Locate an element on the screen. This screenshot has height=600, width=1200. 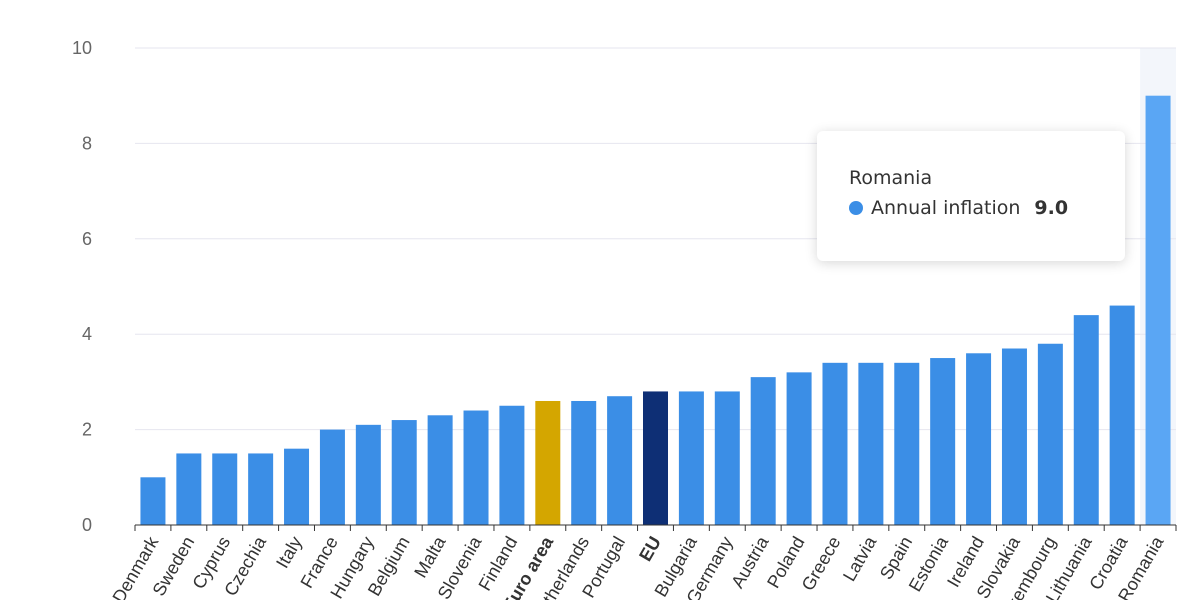
bar-estonia is located at coordinates (943, 441).